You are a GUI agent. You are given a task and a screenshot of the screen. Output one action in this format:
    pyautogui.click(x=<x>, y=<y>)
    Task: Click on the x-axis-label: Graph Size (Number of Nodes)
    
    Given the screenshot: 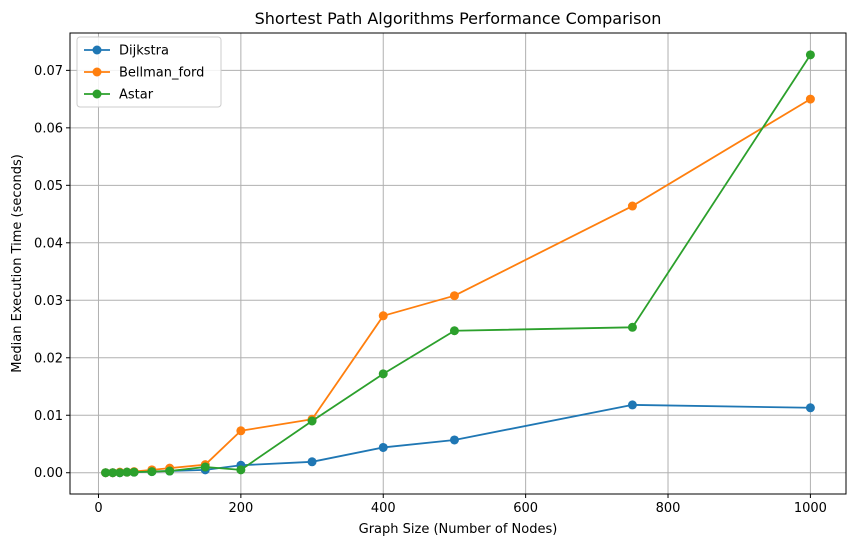 What is the action you would take?
    pyautogui.click(x=458, y=529)
    